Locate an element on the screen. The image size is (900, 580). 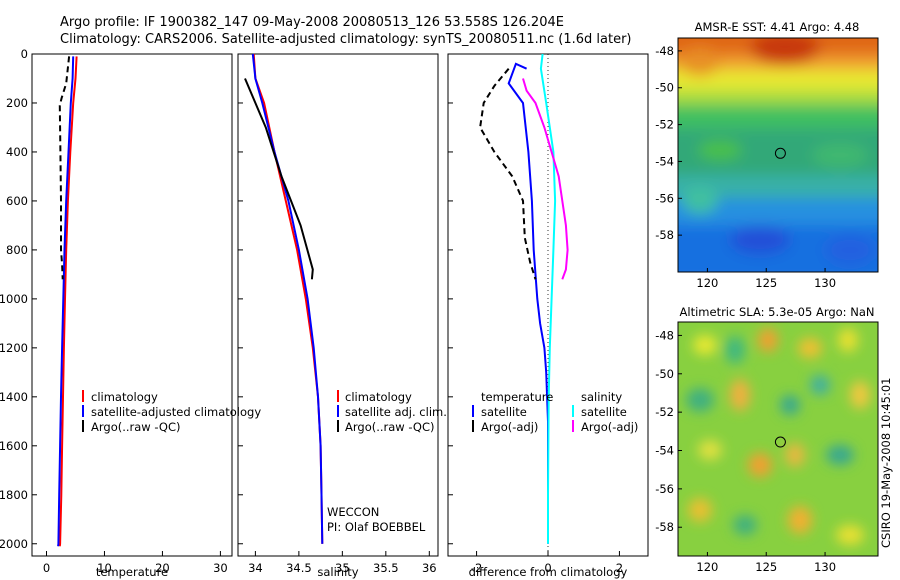
legend-label-satellite: satellite-adjusted climatology is located at coordinates (176, 412).